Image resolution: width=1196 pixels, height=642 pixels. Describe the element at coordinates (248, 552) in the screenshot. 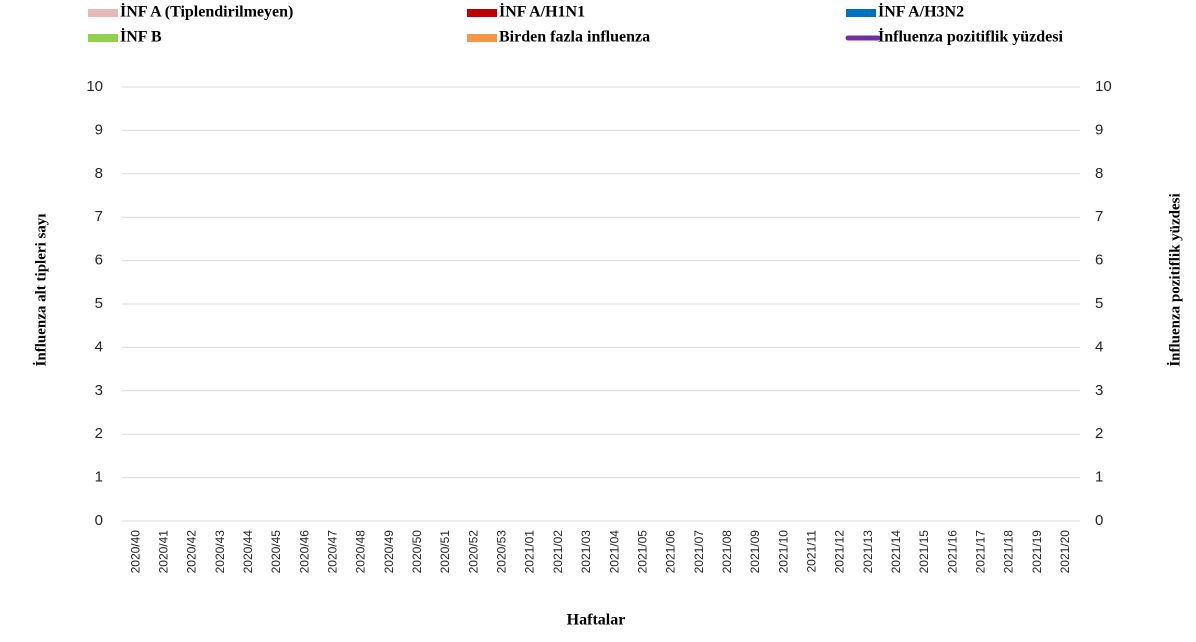

I see `x-tick-label: 2020/44` at that location.